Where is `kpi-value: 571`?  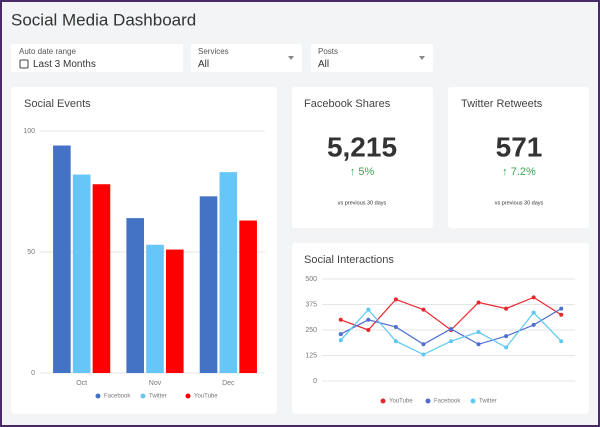
kpi-value: 571 is located at coordinates (519, 146).